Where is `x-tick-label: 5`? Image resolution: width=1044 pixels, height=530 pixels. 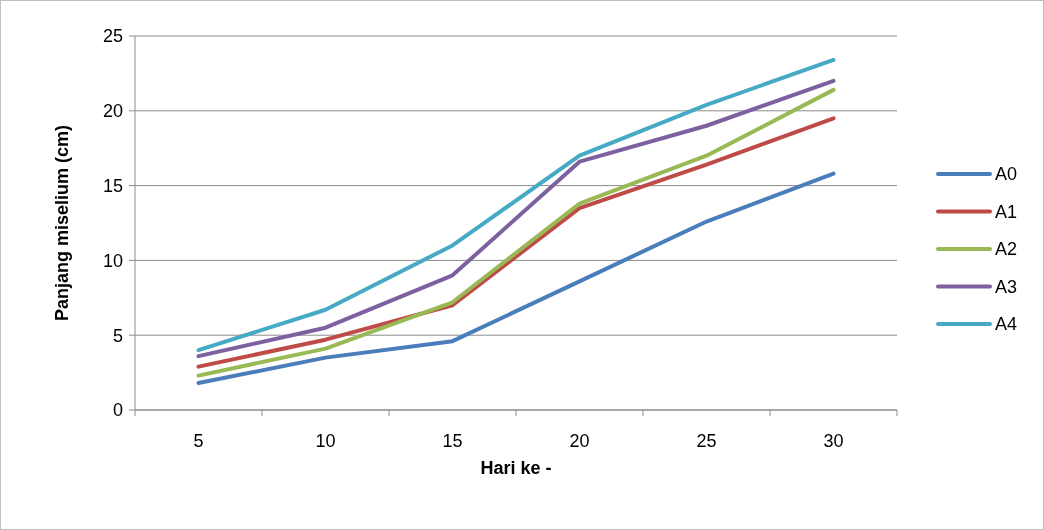
x-tick-label: 5 is located at coordinates (198, 441).